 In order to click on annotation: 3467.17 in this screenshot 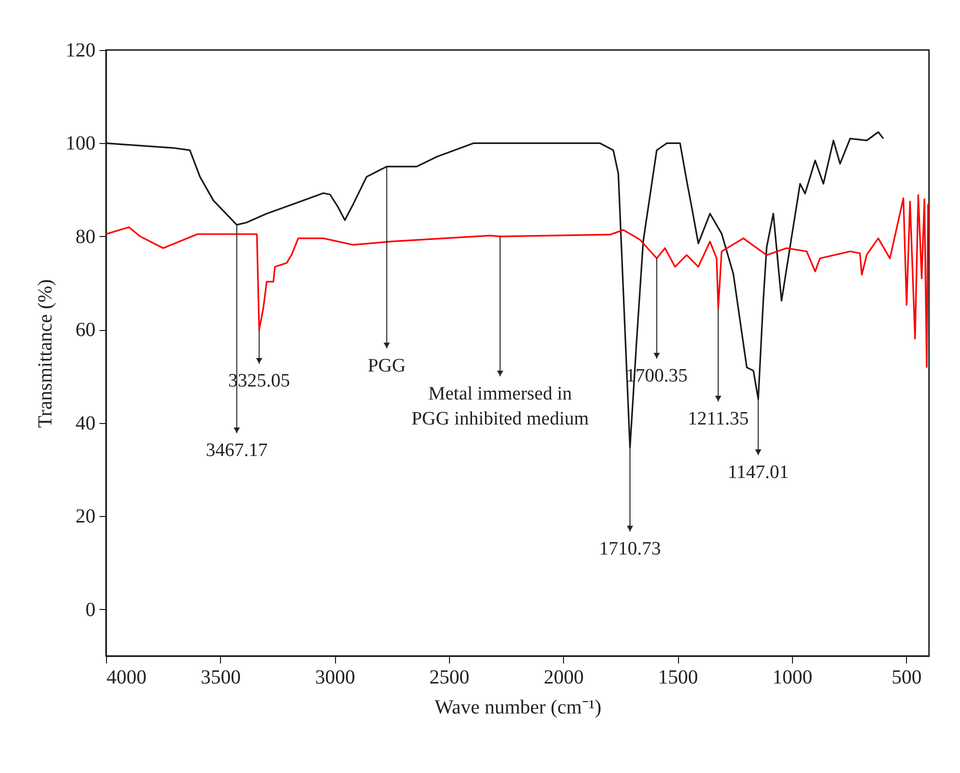, I will do `click(237, 451)`.